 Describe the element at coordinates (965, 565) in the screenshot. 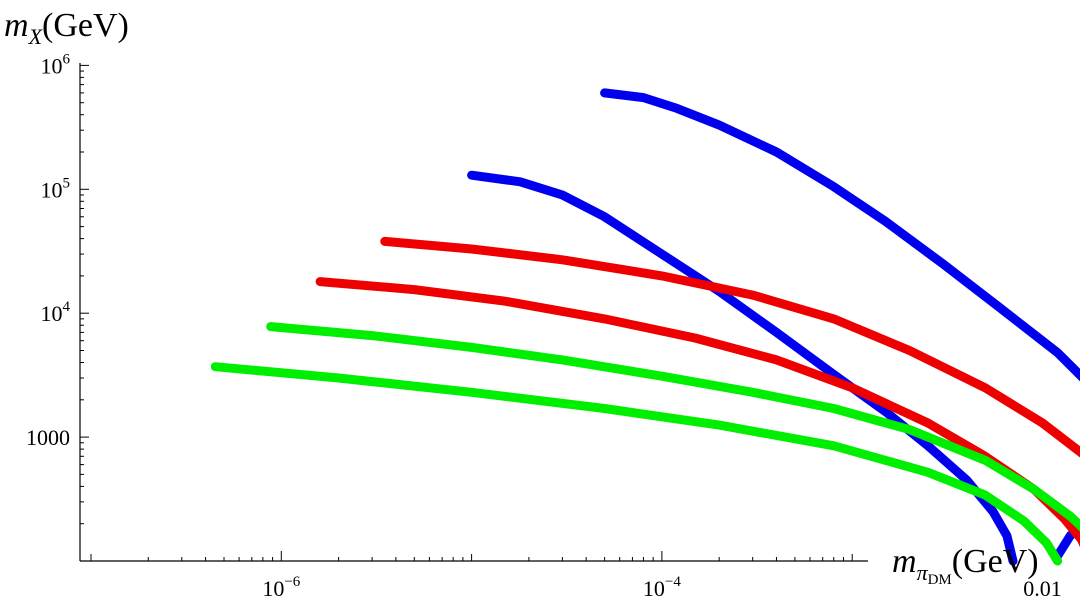

I see `x-axis-label: mπDM(GeV)` at that location.